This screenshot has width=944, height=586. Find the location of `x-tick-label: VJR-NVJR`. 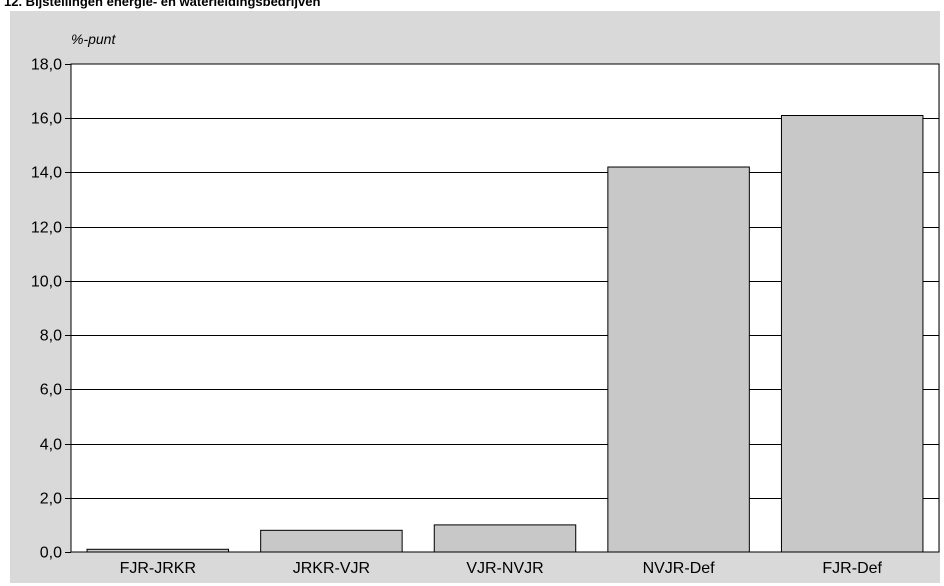

x-tick-label: VJR-NVJR is located at coordinates (504, 568).